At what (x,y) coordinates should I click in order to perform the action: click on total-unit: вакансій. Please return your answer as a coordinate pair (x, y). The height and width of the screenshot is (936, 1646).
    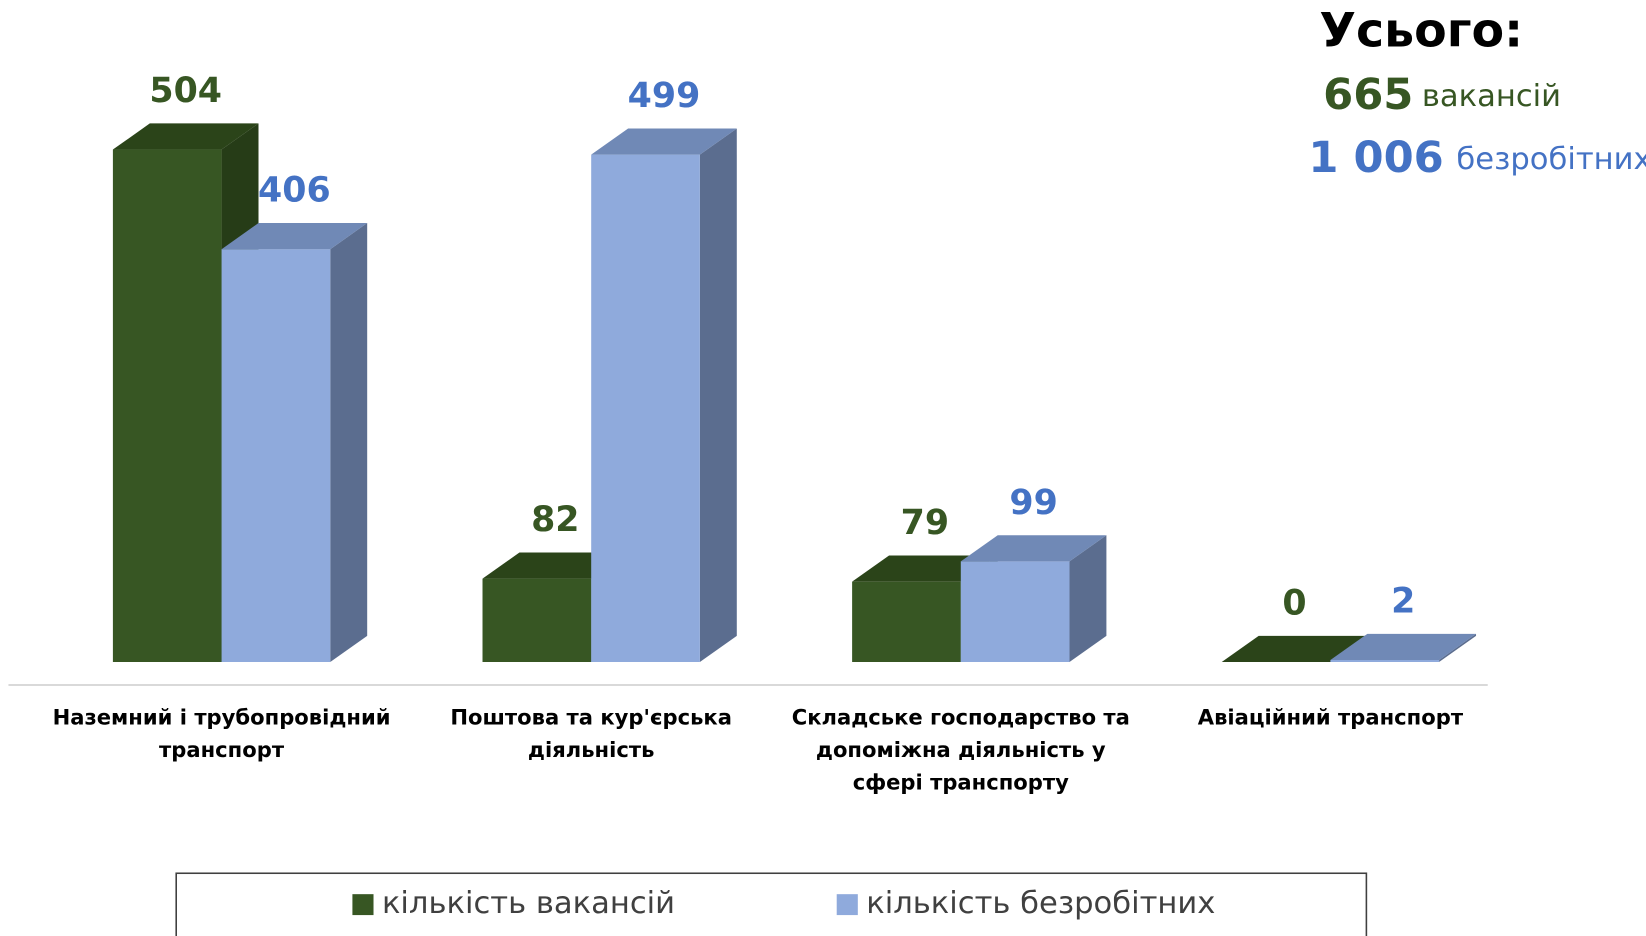
    Looking at the image, I should click on (1491, 96).